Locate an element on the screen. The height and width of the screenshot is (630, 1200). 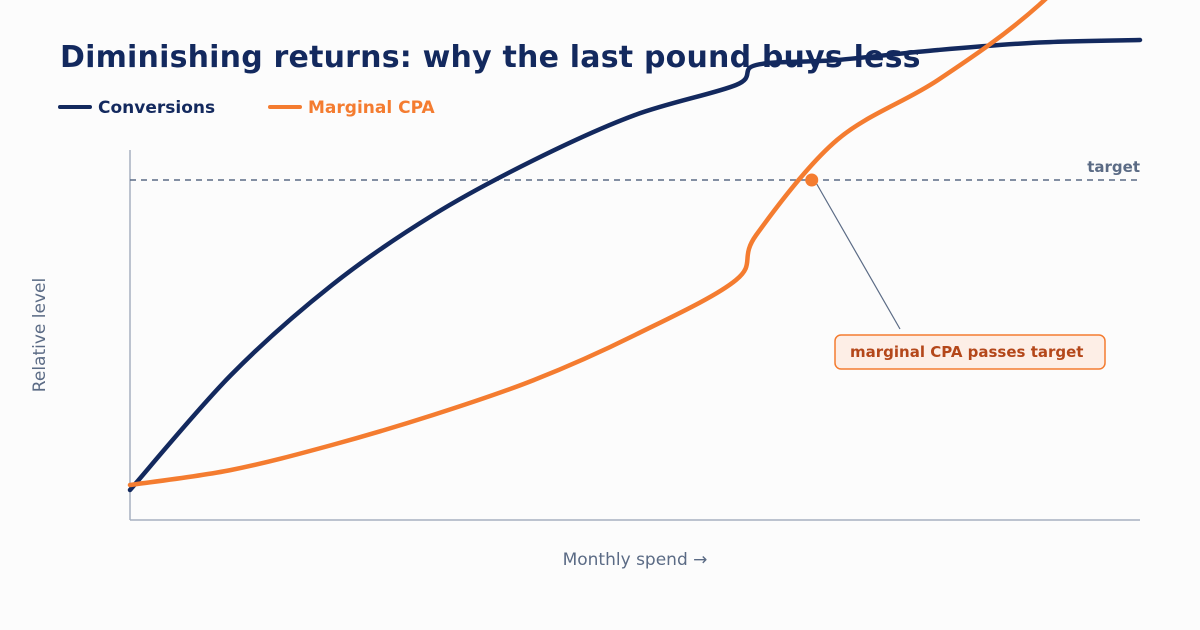
annotation-text: marginal CPA passes target is located at coordinates (966, 352).